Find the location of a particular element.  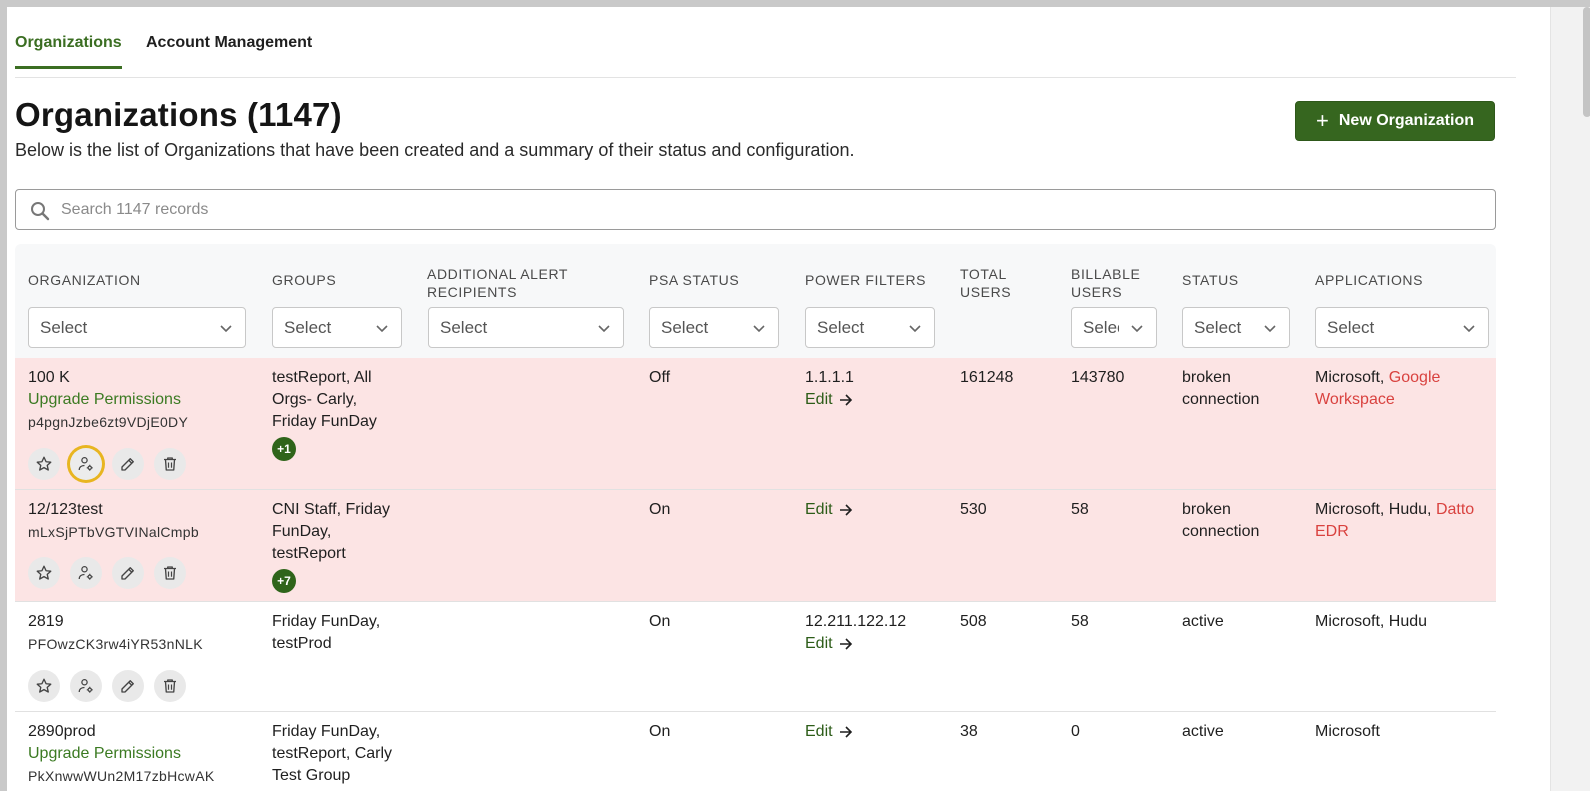

new-organization-label: New Organization is located at coordinates (1406, 120).